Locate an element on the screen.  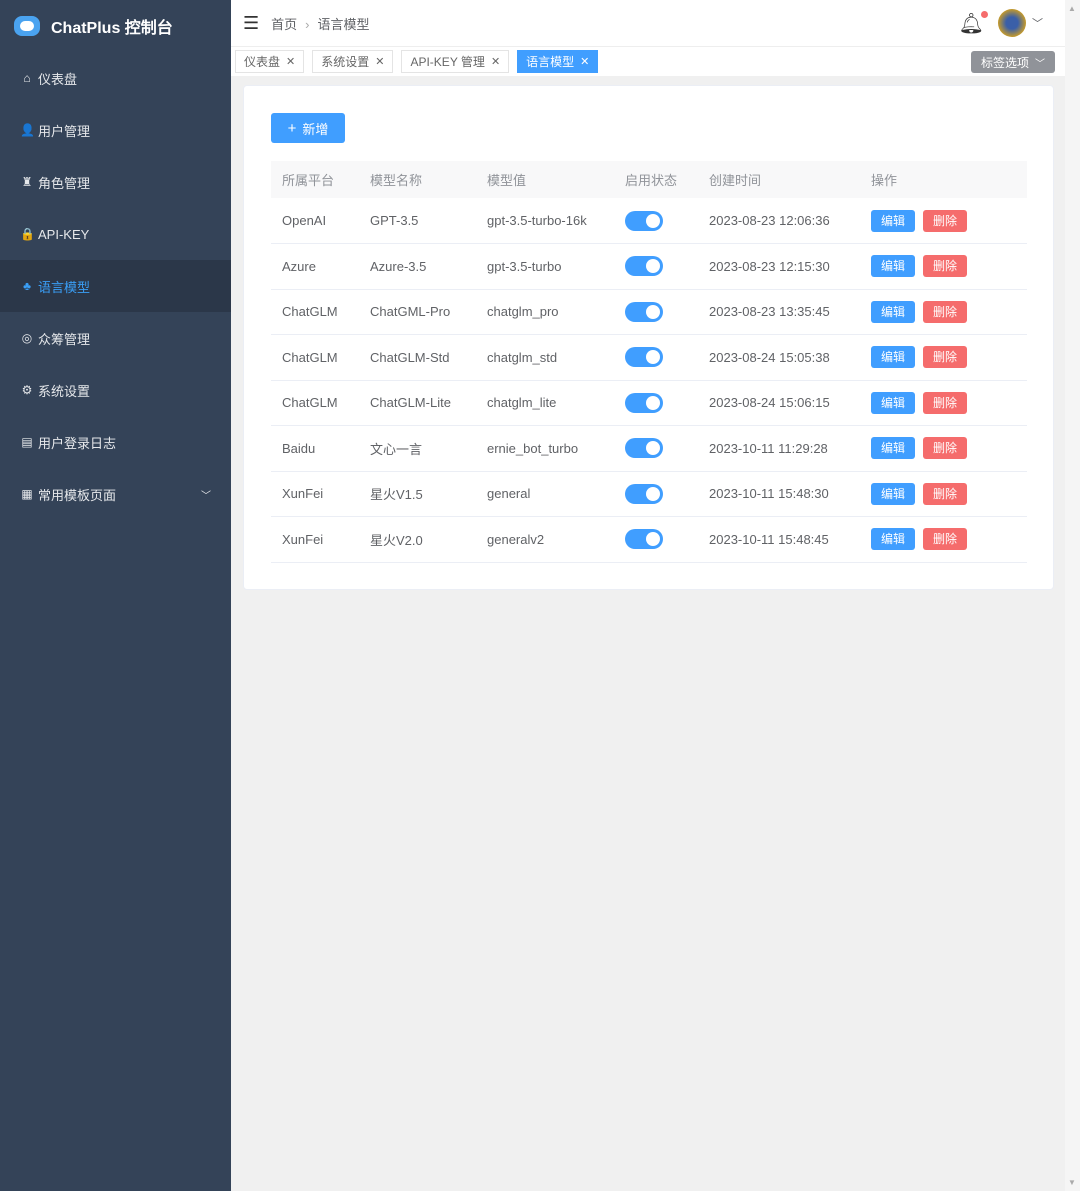
model-name-cell: 星火V1.5 is located at coordinates (417, 494).